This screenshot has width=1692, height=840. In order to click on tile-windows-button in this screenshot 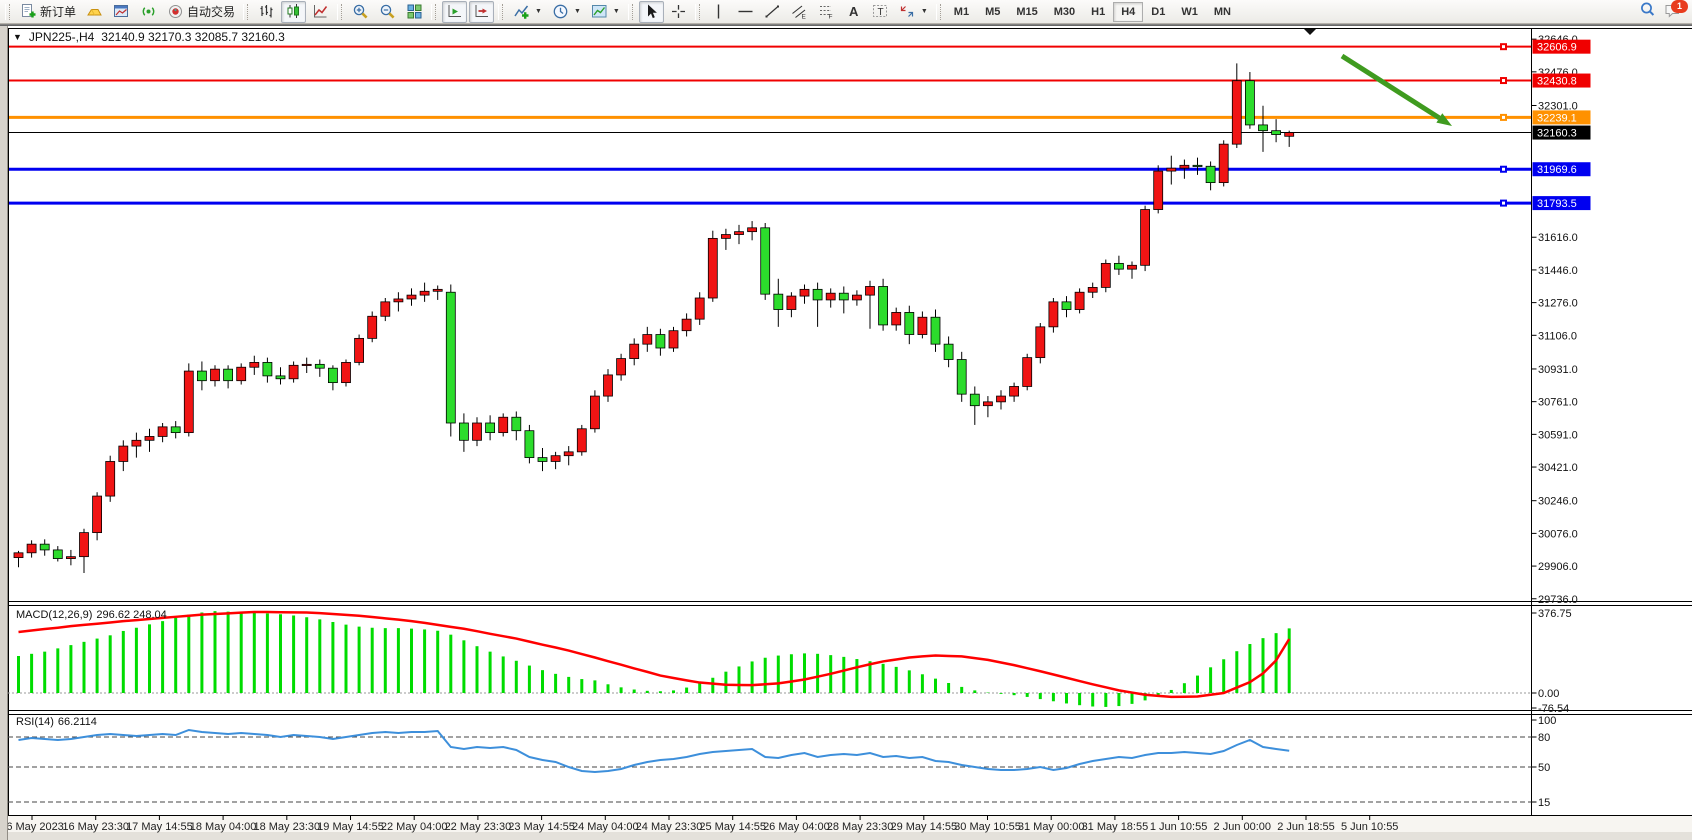, I will do `click(414, 12)`.